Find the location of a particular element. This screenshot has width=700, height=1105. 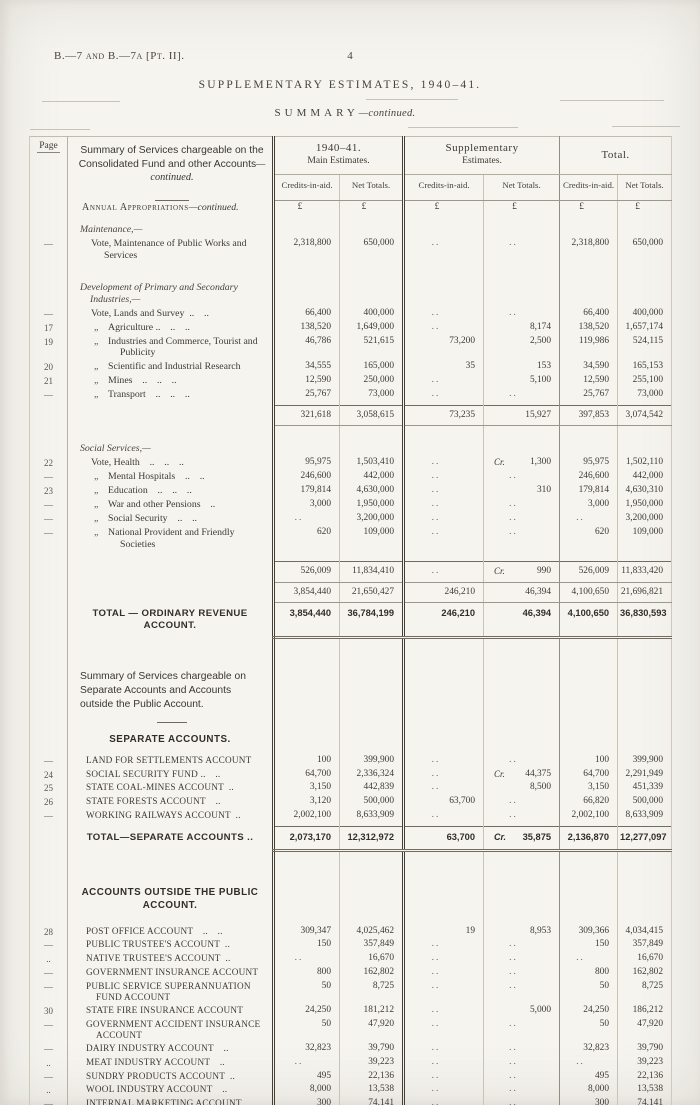

value-cell-supp-net: .. is located at coordinates (521, 476).